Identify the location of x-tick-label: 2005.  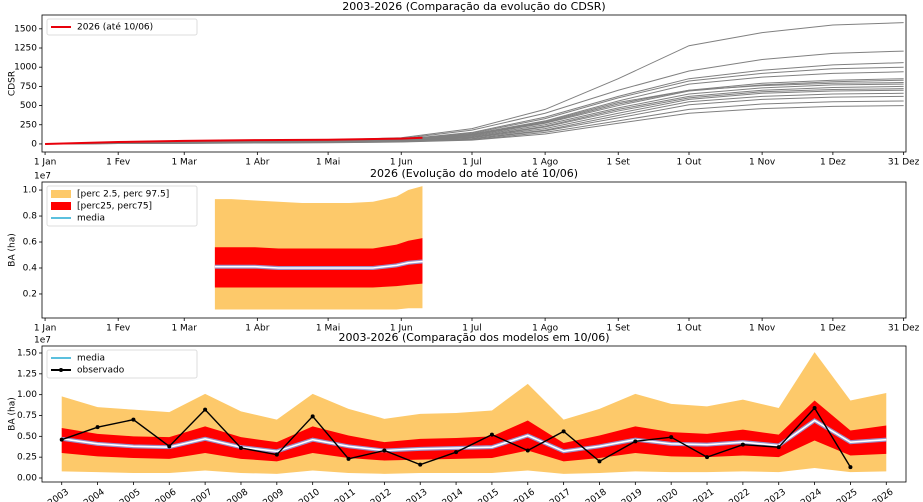
(130, 494).